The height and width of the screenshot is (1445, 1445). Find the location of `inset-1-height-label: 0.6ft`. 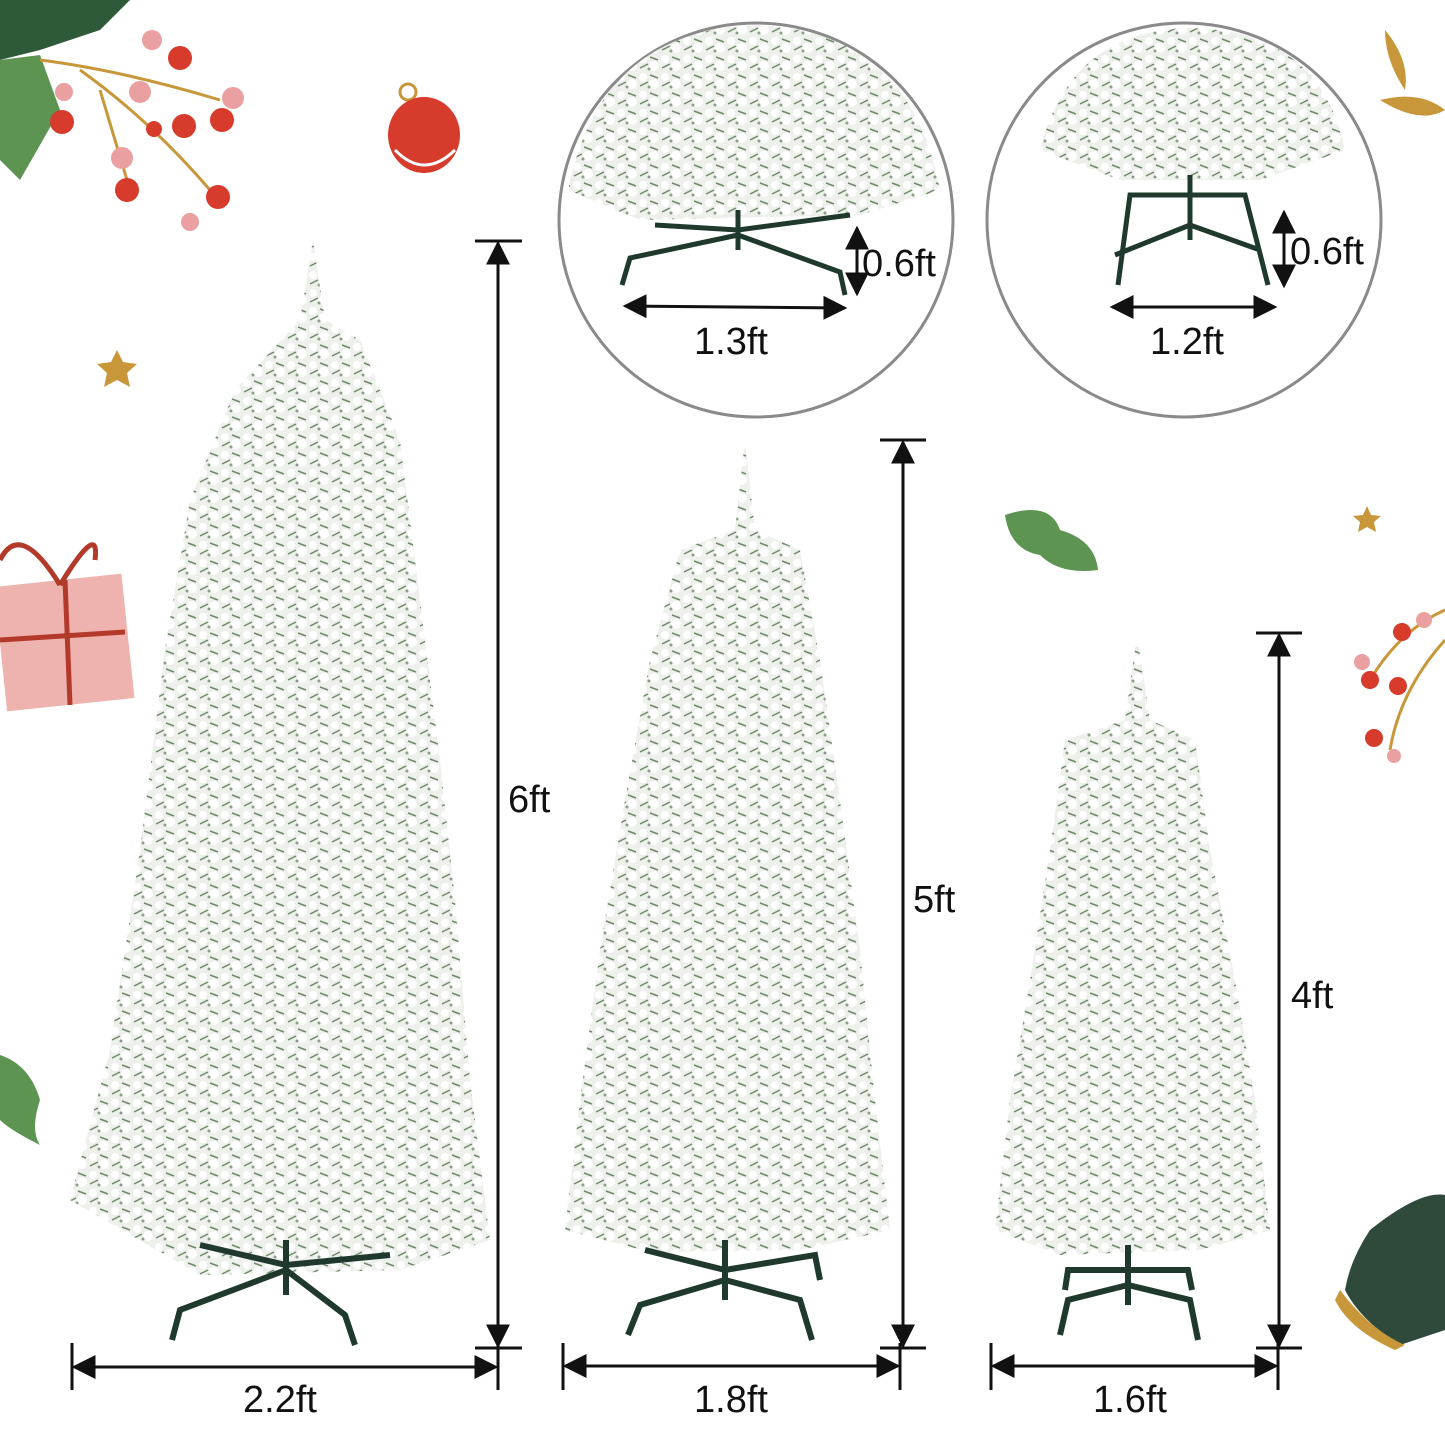

inset-1-height-label: 0.6ft is located at coordinates (899, 264).